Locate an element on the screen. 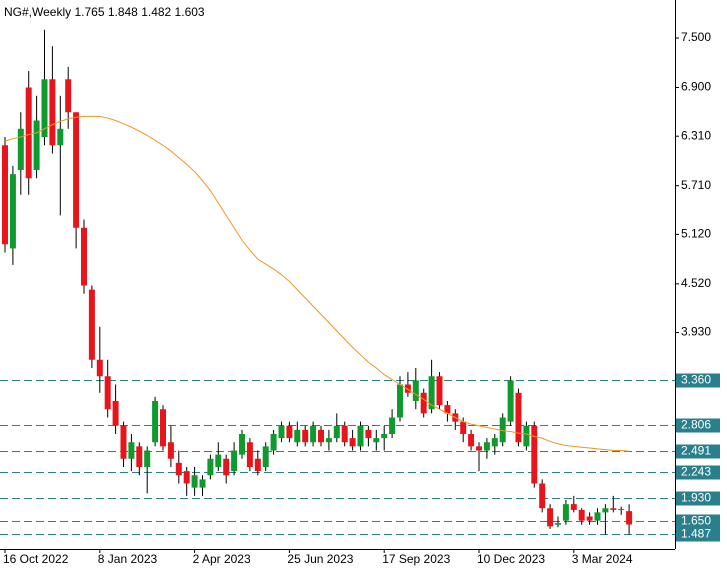 The width and height of the screenshot is (727, 571). y-tick-label: 3.930 is located at coordinates (696, 332).